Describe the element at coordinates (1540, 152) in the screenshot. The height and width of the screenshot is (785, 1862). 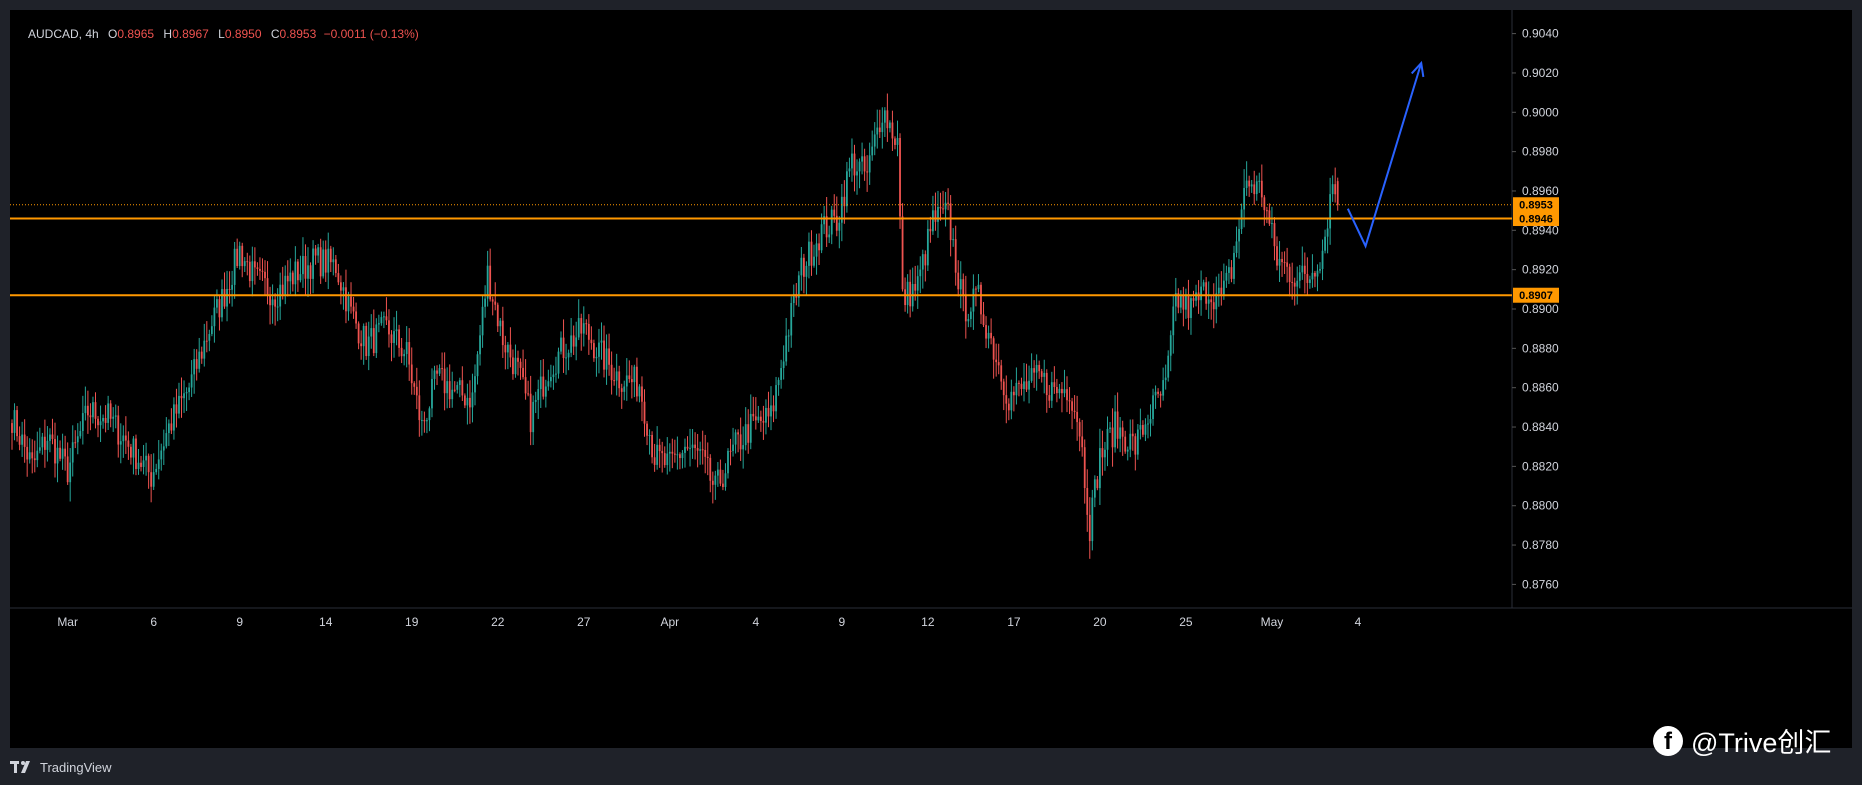
I see `y-tick-label: 0.8980` at that location.